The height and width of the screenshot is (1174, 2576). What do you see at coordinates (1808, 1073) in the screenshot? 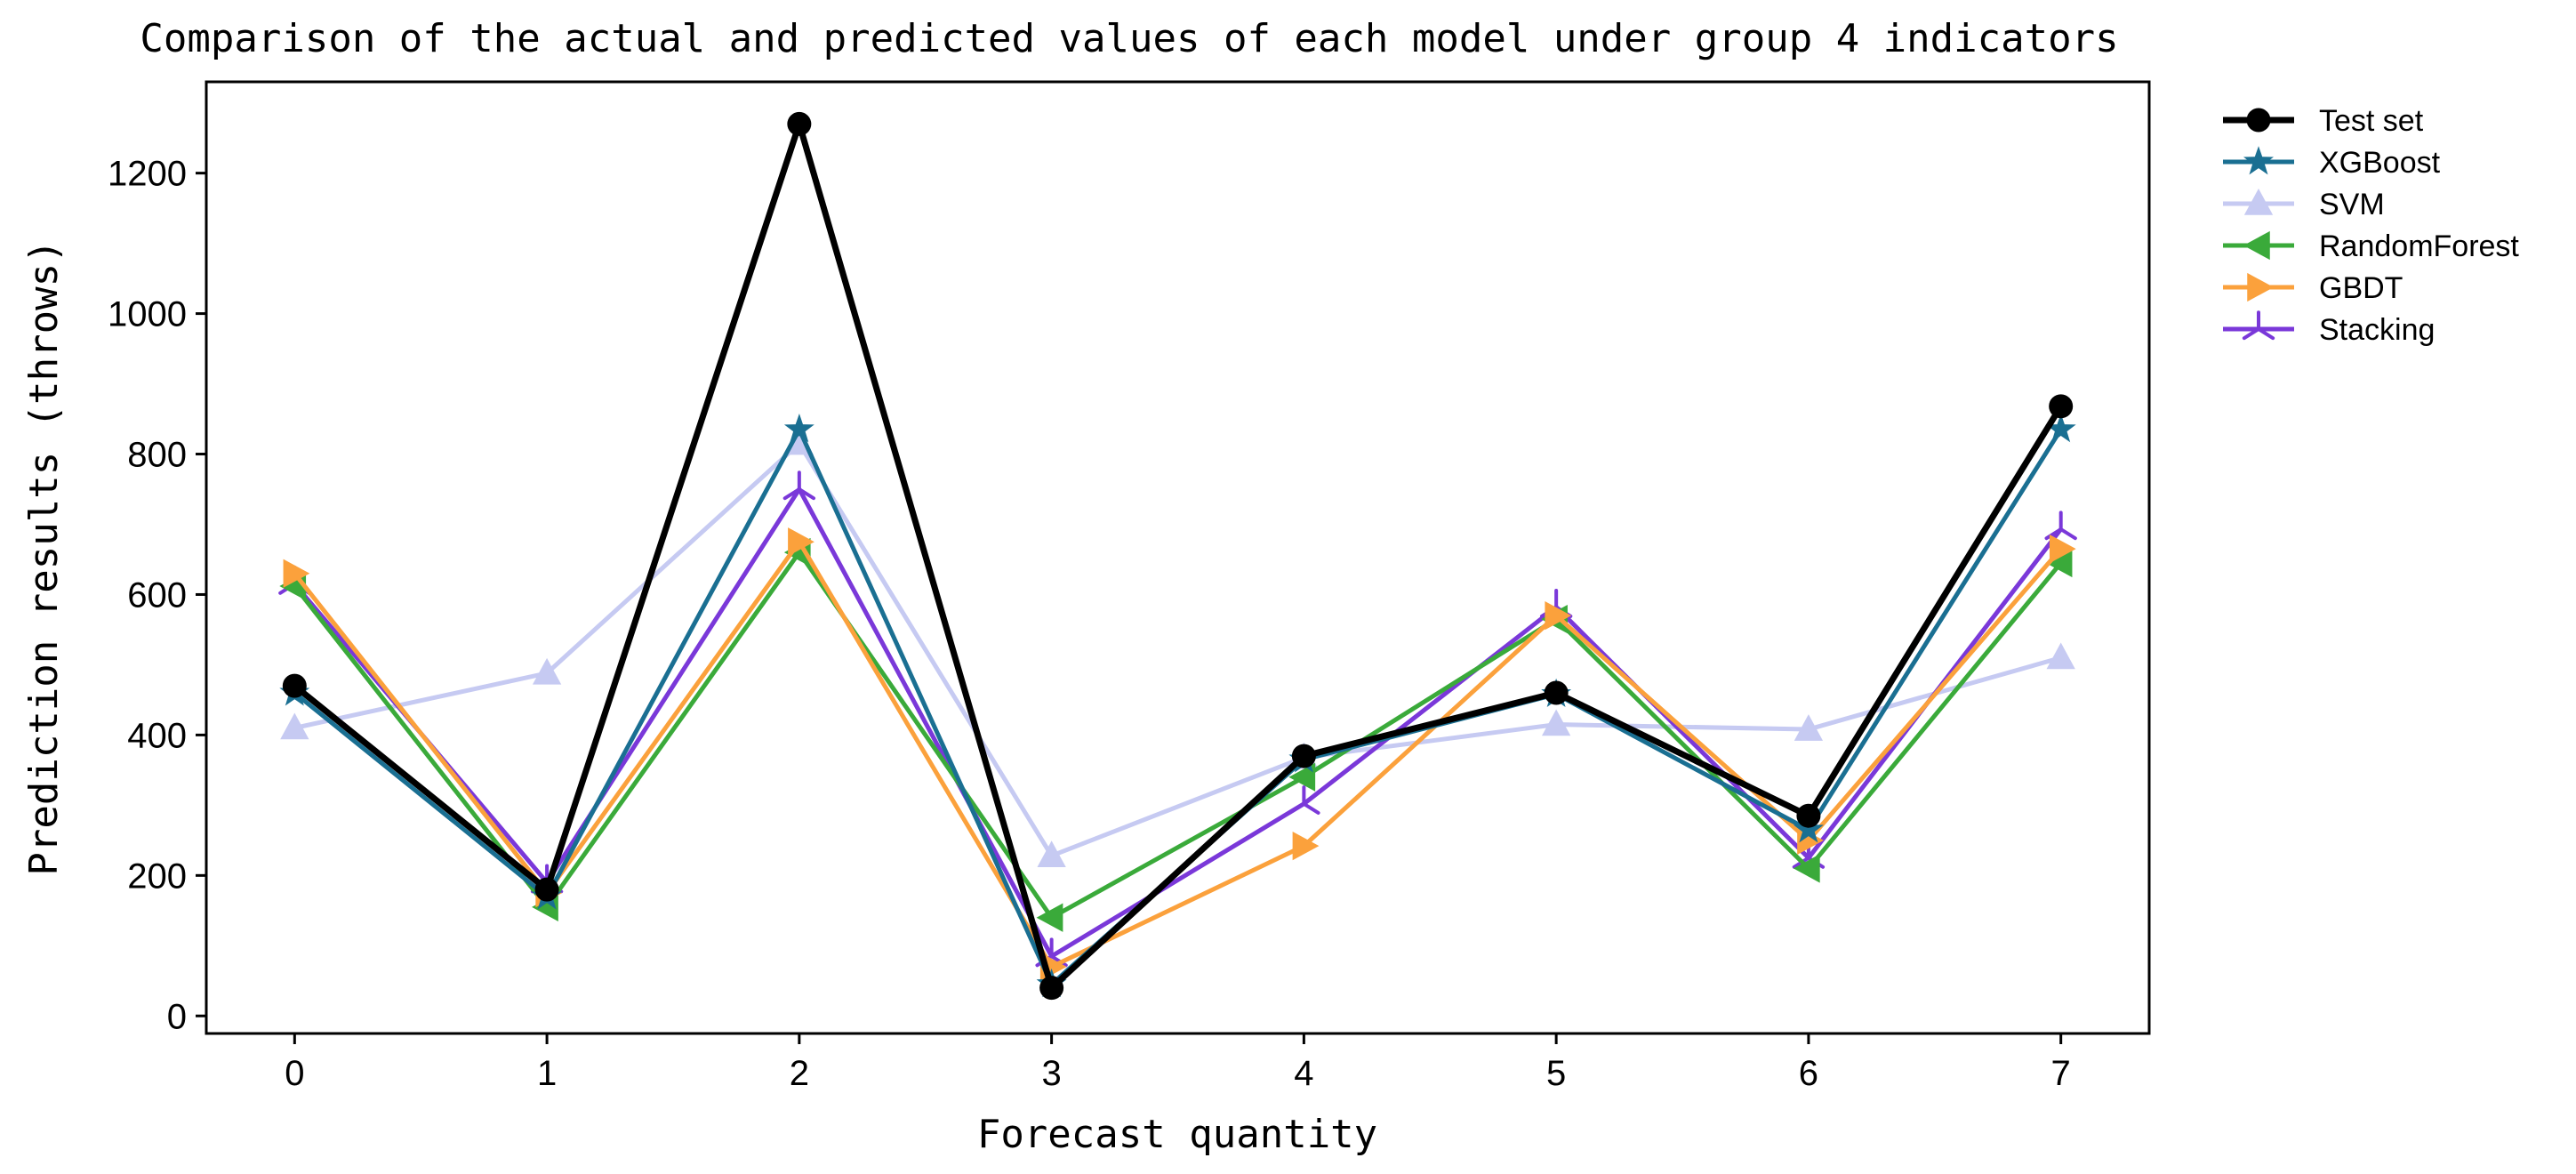
I see `x-tick-label: 6` at bounding box center [1808, 1073].